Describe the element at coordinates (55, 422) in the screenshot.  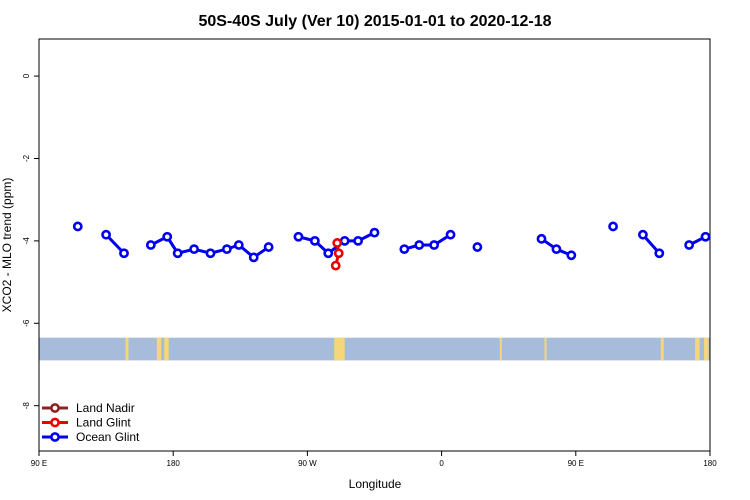
I see `legend-land-glint-marker` at that location.